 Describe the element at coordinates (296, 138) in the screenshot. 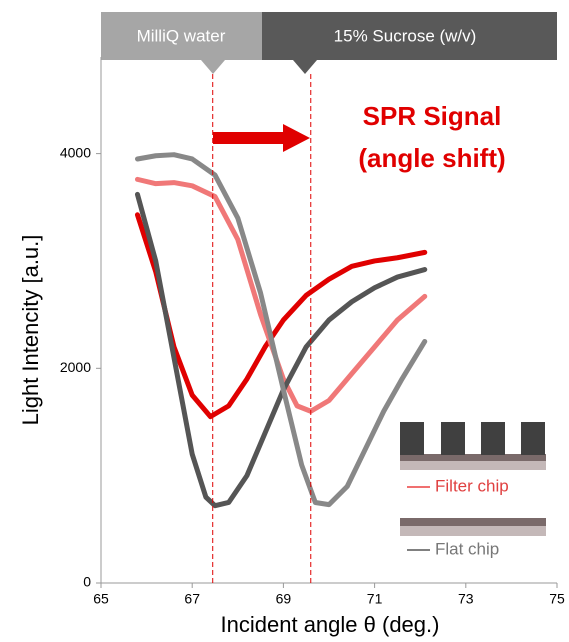

I see `shift-arrow-head` at that location.